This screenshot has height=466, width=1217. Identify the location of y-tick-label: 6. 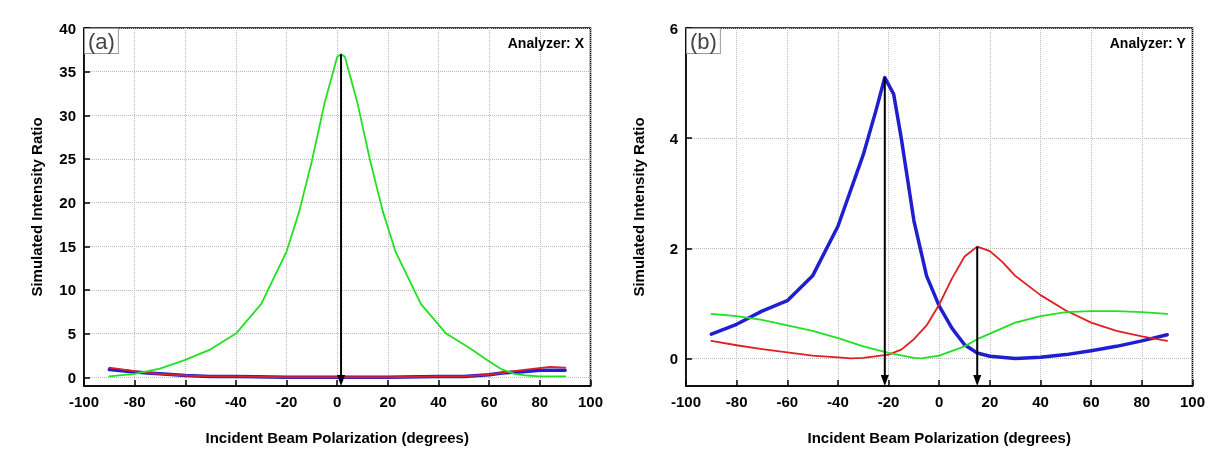
(673, 28).